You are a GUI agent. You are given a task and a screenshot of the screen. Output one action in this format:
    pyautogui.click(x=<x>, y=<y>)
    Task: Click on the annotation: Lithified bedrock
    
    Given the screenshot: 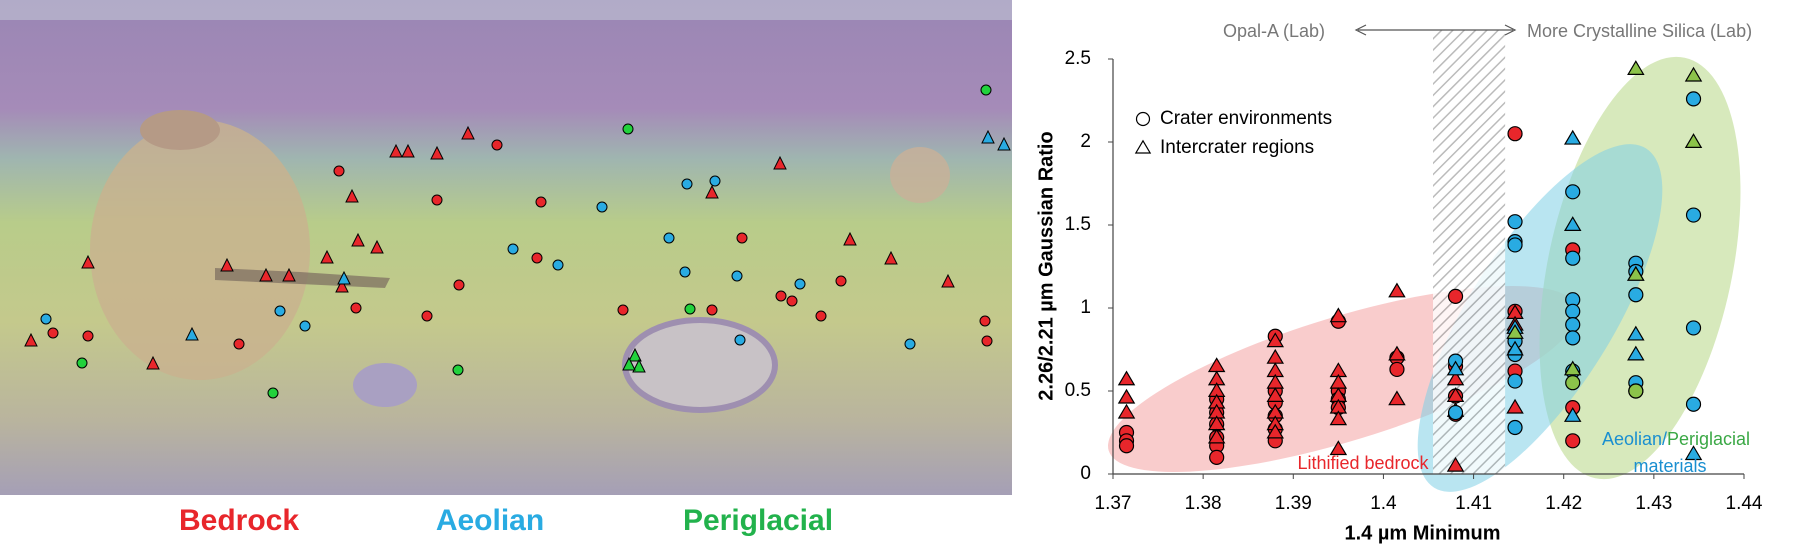 What is the action you would take?
    pyautogui.click(x=1363, y=463)
    